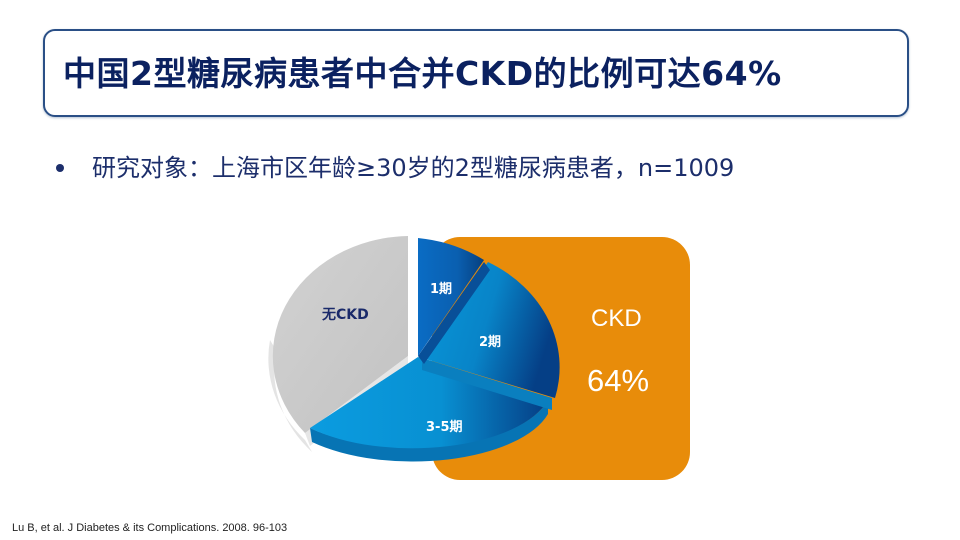 Image resolution: width=960 pixels, height=540 pixels. What do you see at coordinates (340, 334) in the screenshot?
I see `slice-no-ckd` at bounding box center [340, 334].